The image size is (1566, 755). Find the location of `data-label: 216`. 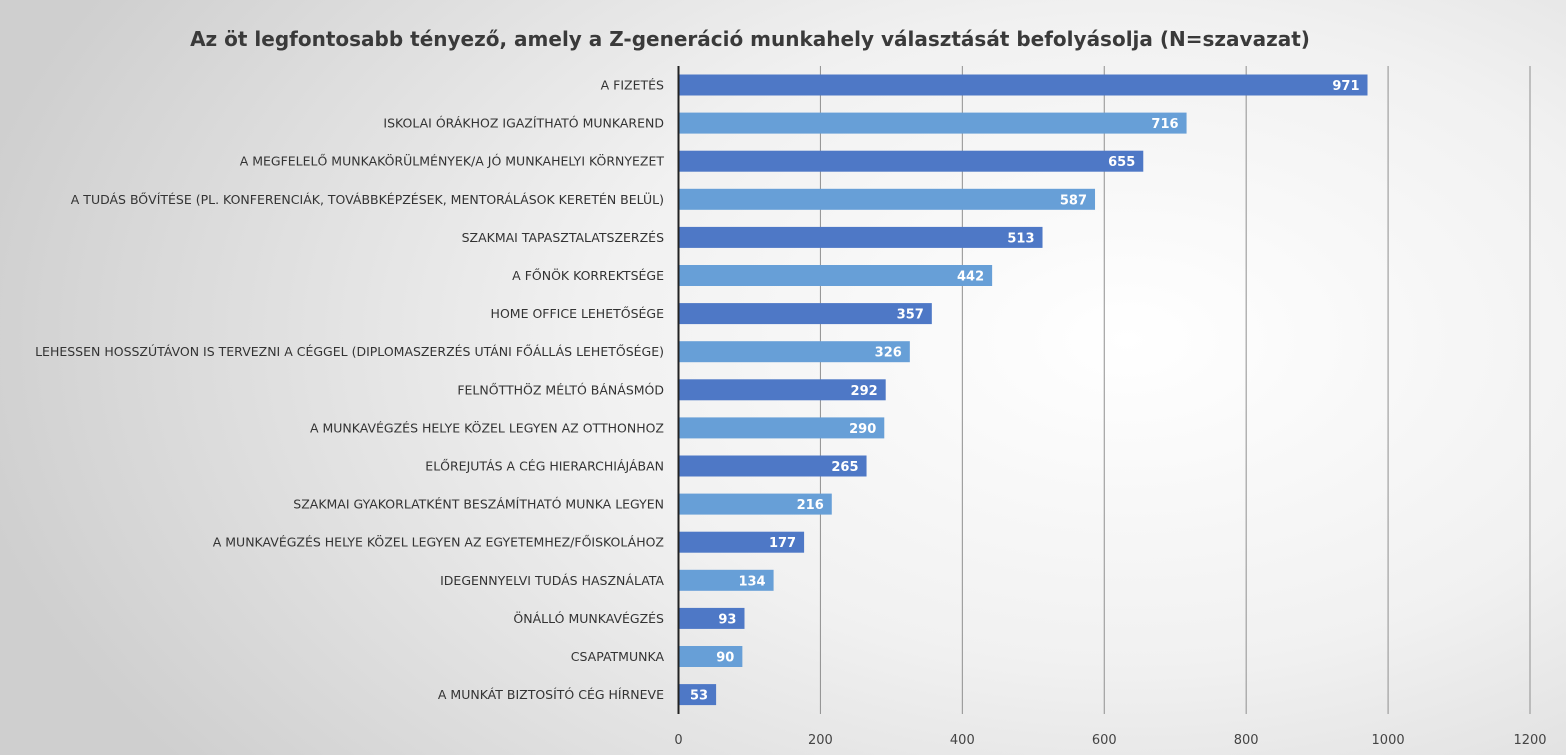

data-label: 216 is located at coordinates (810, 505).